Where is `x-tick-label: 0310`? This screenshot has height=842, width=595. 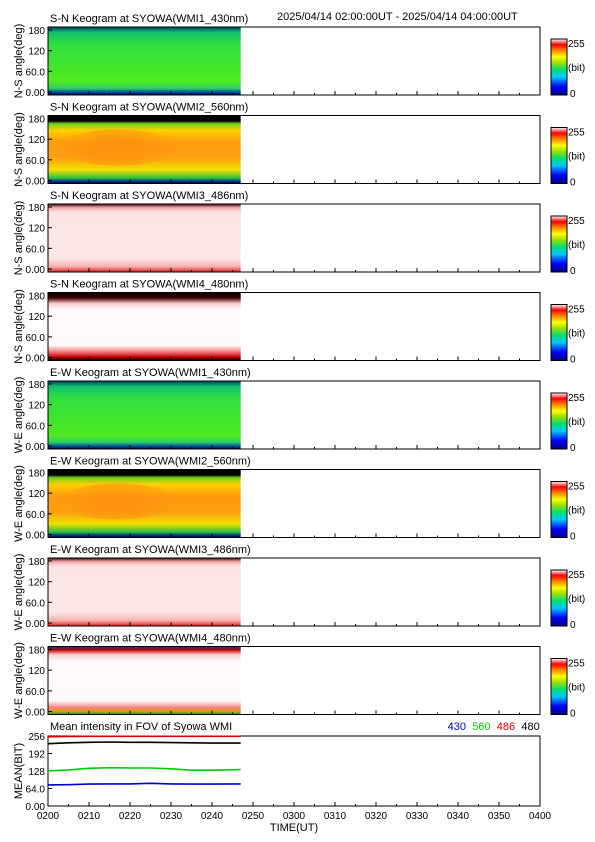 x-tick-label: 0310 is located at coordinates (335, 816).